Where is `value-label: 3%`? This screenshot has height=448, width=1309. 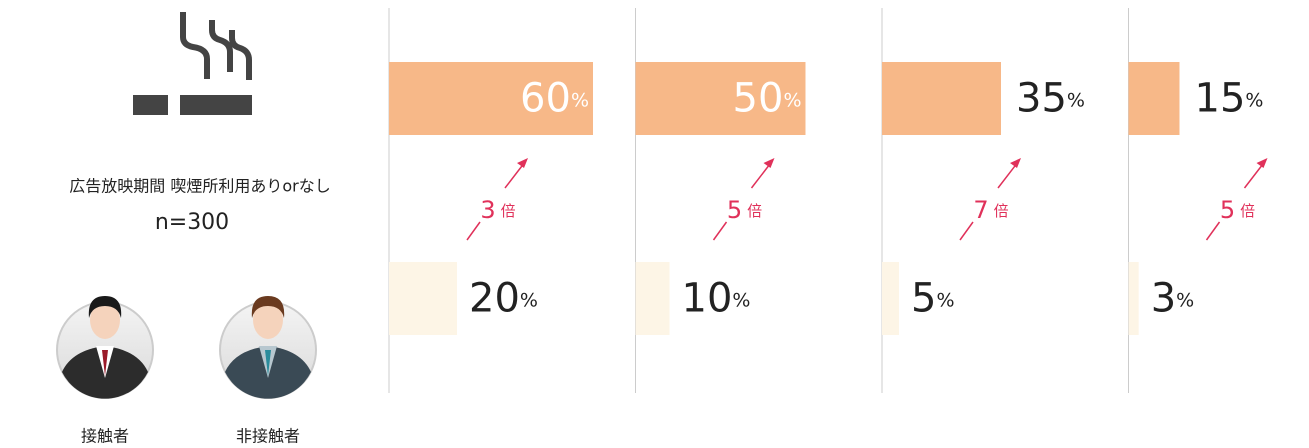
value-label: 3% is located at coordinates (1173, 299).